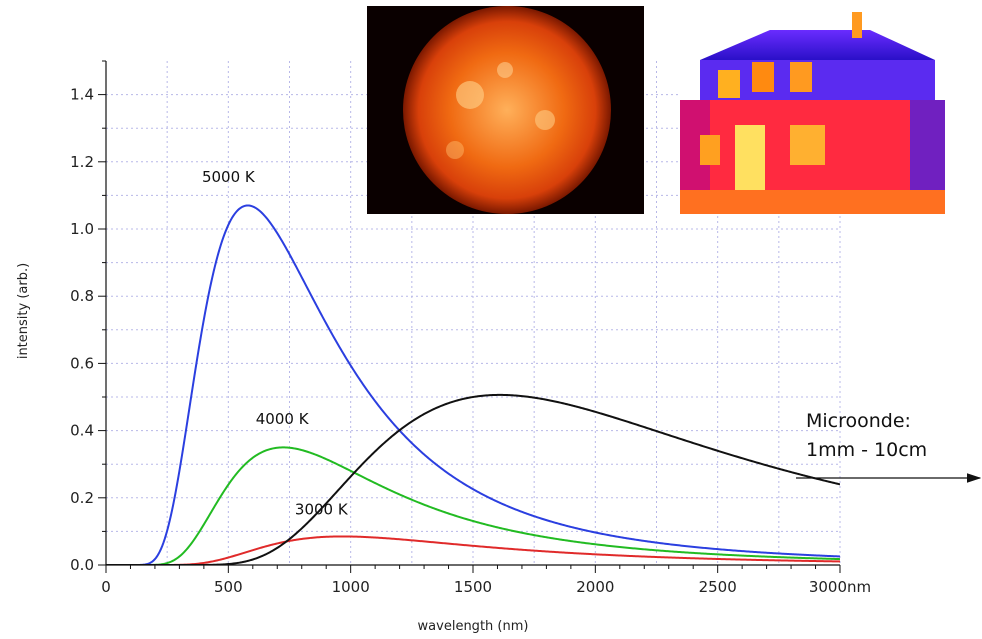 The image size is (982, 639). Describe the element at coordinates (228, 587) in the screenshot. I see `x-tick-label: 500` at that location.